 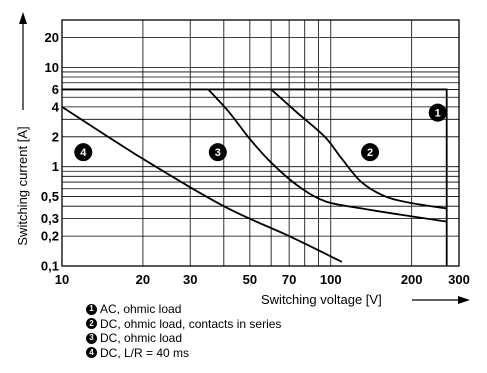 I want to click on legend-badge: 2, so click(x=91, y=324).